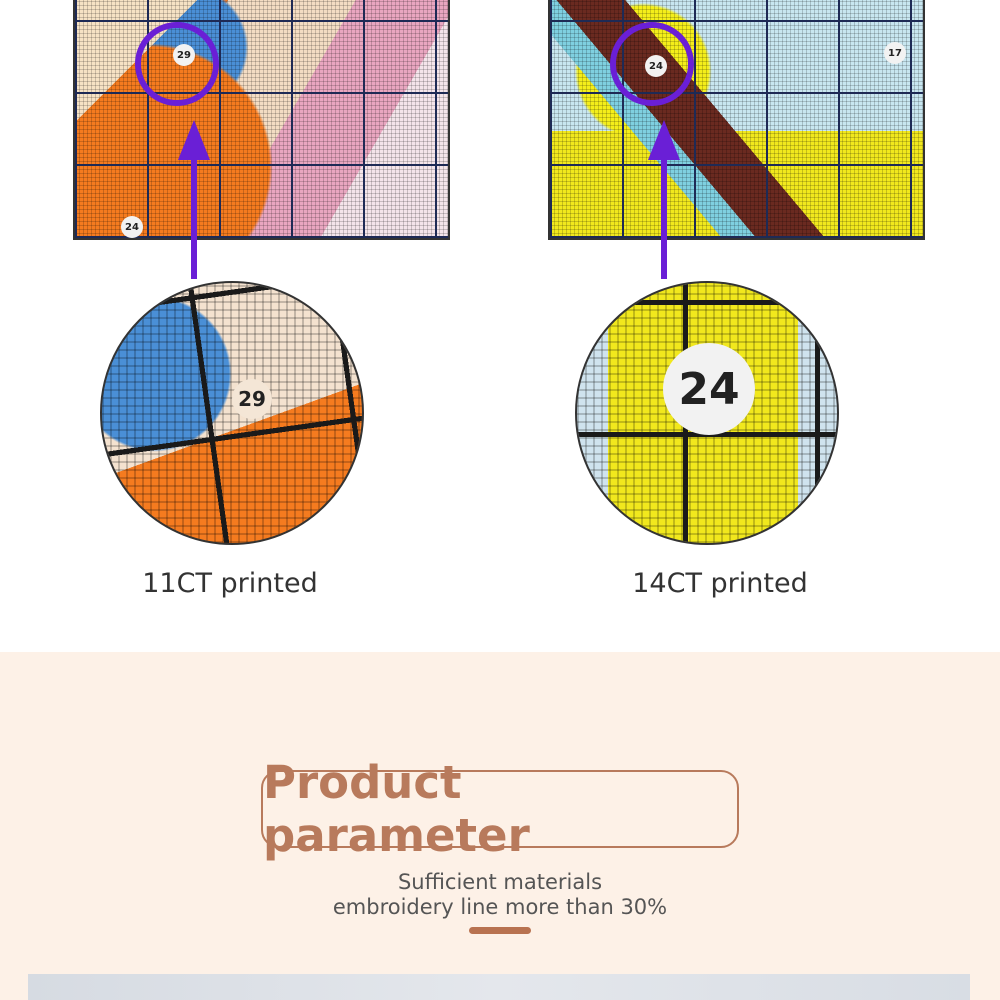  I want to click on 14ct-label: 14CT printed, so click(720, 583).